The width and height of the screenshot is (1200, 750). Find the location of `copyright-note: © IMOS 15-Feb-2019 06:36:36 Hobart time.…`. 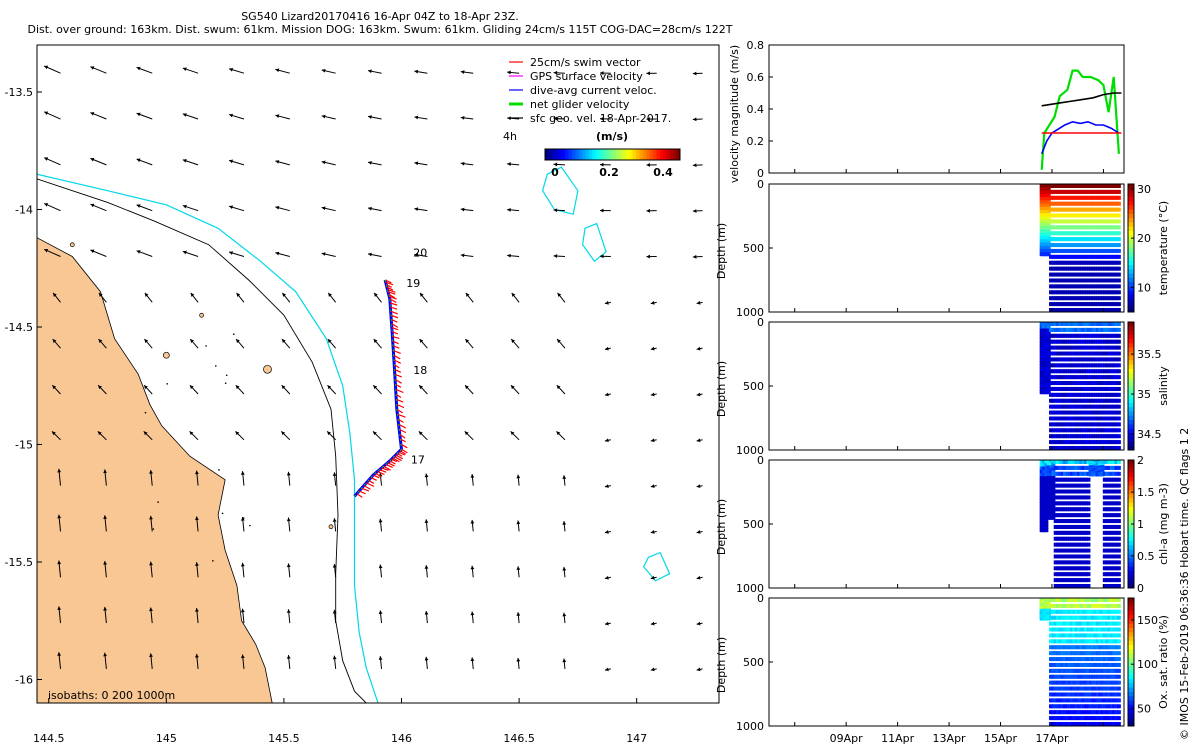

copyright-note: © IMOS 15-Feb-2019 06:36:36 Hobart time.… is located at coordinates (1184, 583).